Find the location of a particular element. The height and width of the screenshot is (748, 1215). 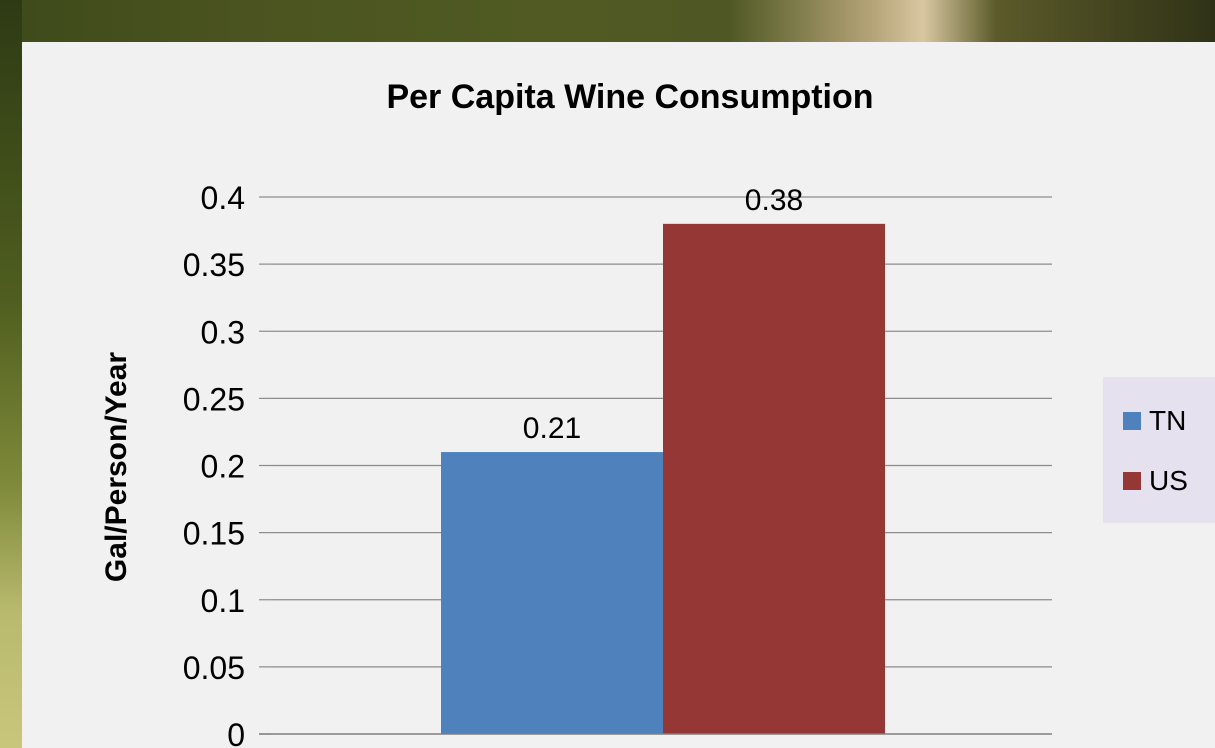

y-tick-label: 0.1 is located at coordinates (223, 601).